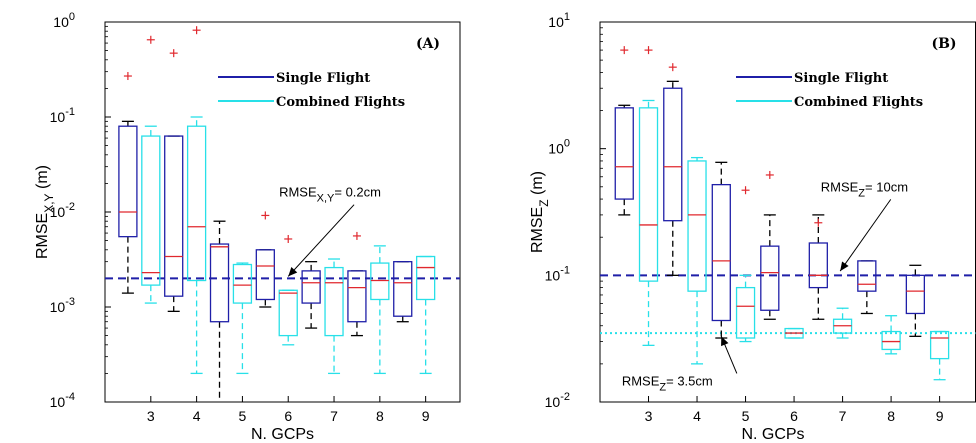 This screenshot has width=976, height=443. What do you see at coordinates (70, 207) in the screenshot?
I see `y-tick-exp: -2` at bounding box center [70, 207].